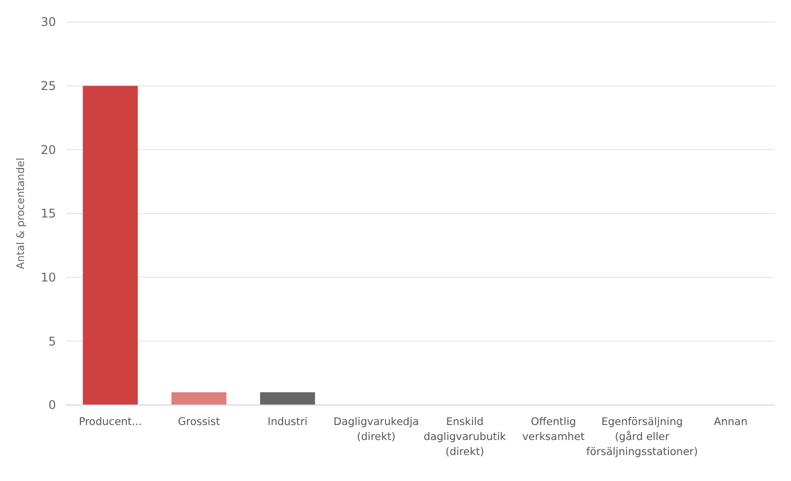  What do you see at coordinates (553, 429) in the screenshot?
I see `x-tick-label: Offentlig verksamhet` at bounding box center [553, 429].